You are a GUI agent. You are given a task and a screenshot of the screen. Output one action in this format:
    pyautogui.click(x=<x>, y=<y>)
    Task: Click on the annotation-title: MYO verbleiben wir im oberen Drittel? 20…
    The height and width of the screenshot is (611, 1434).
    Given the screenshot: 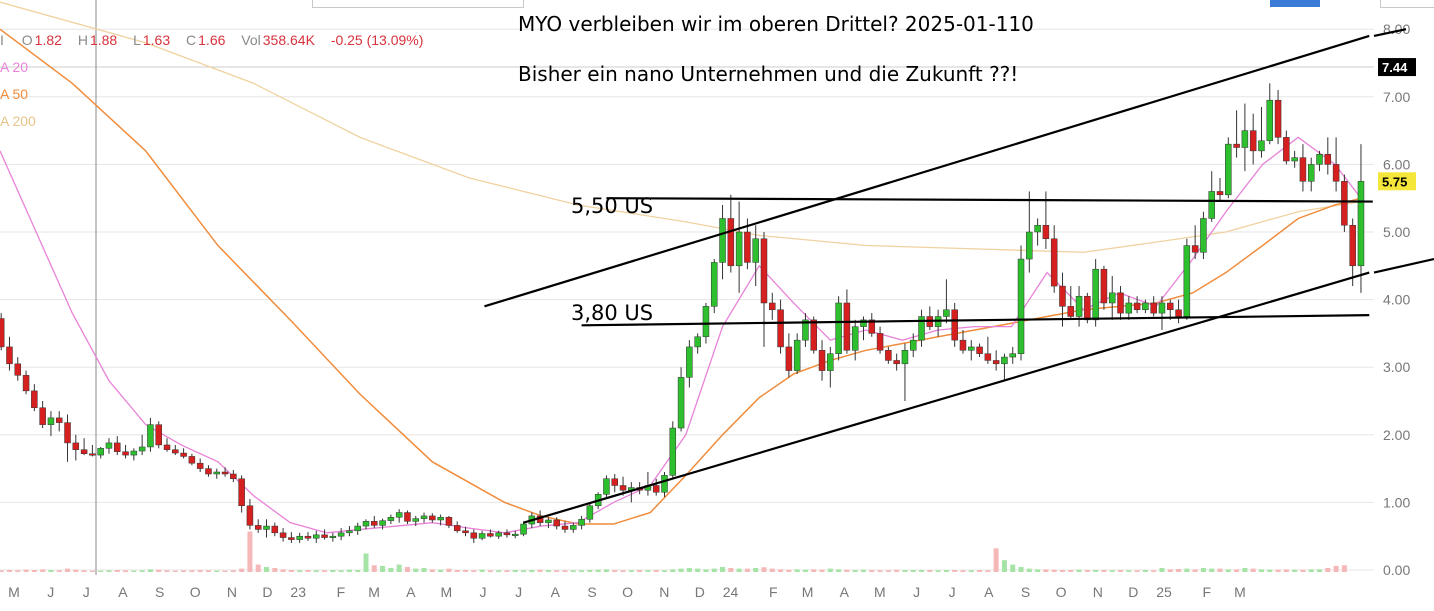 What is the action you would take?
    pyautogui.click(x=776, y=24)
    